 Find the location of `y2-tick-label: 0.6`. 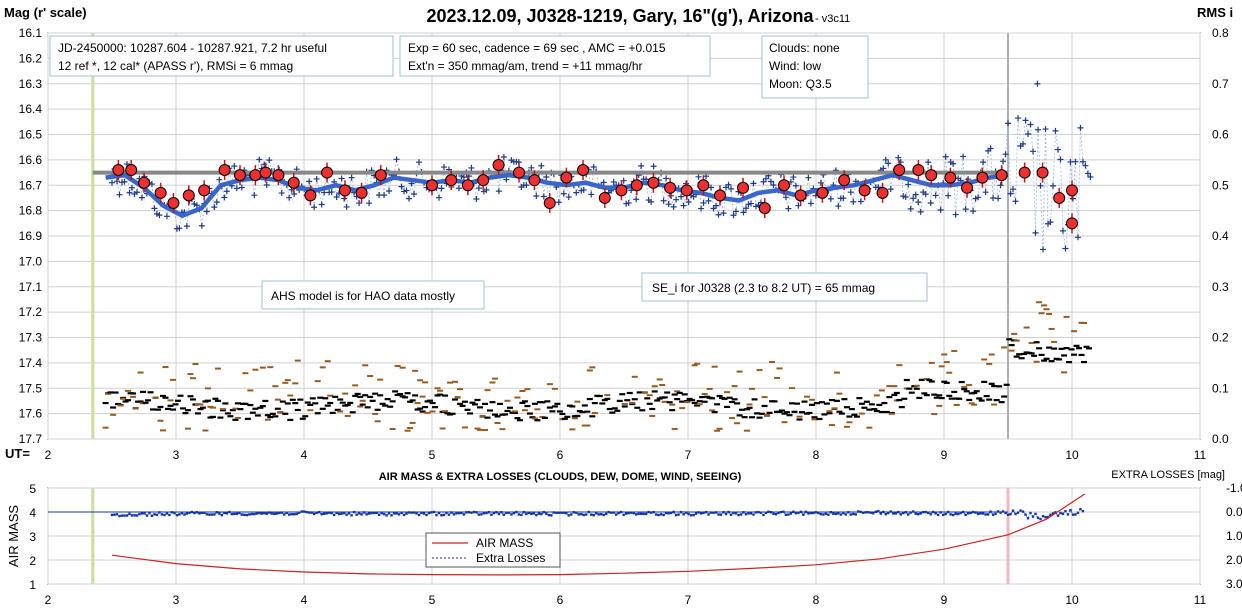

y2-tick-label: 0.6 is located at coordinates (1220, 135).